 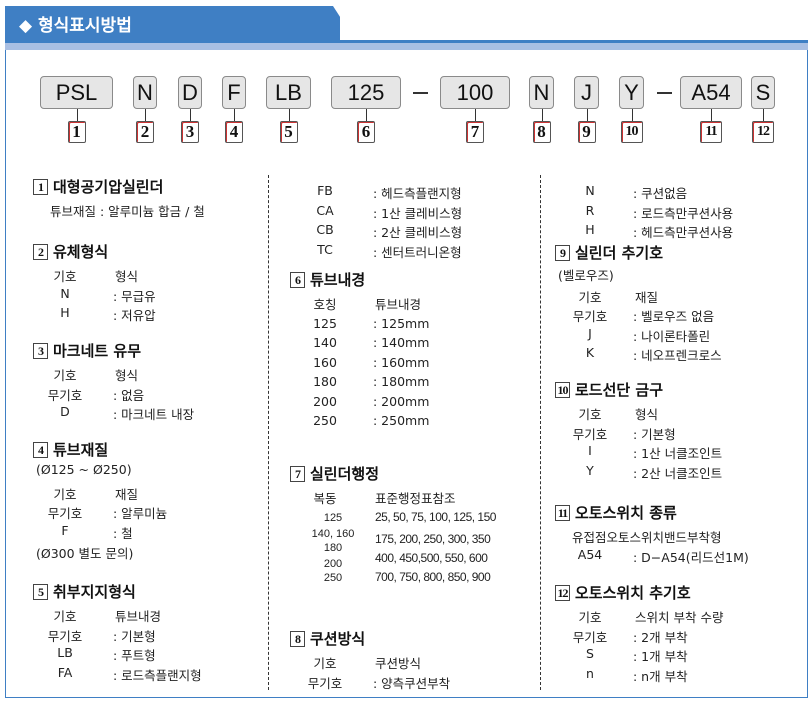 What do you see at coordinates (134, 655) in the screenshot?
I see `option-value: : 푸트형` at bounding box center [134, 655].